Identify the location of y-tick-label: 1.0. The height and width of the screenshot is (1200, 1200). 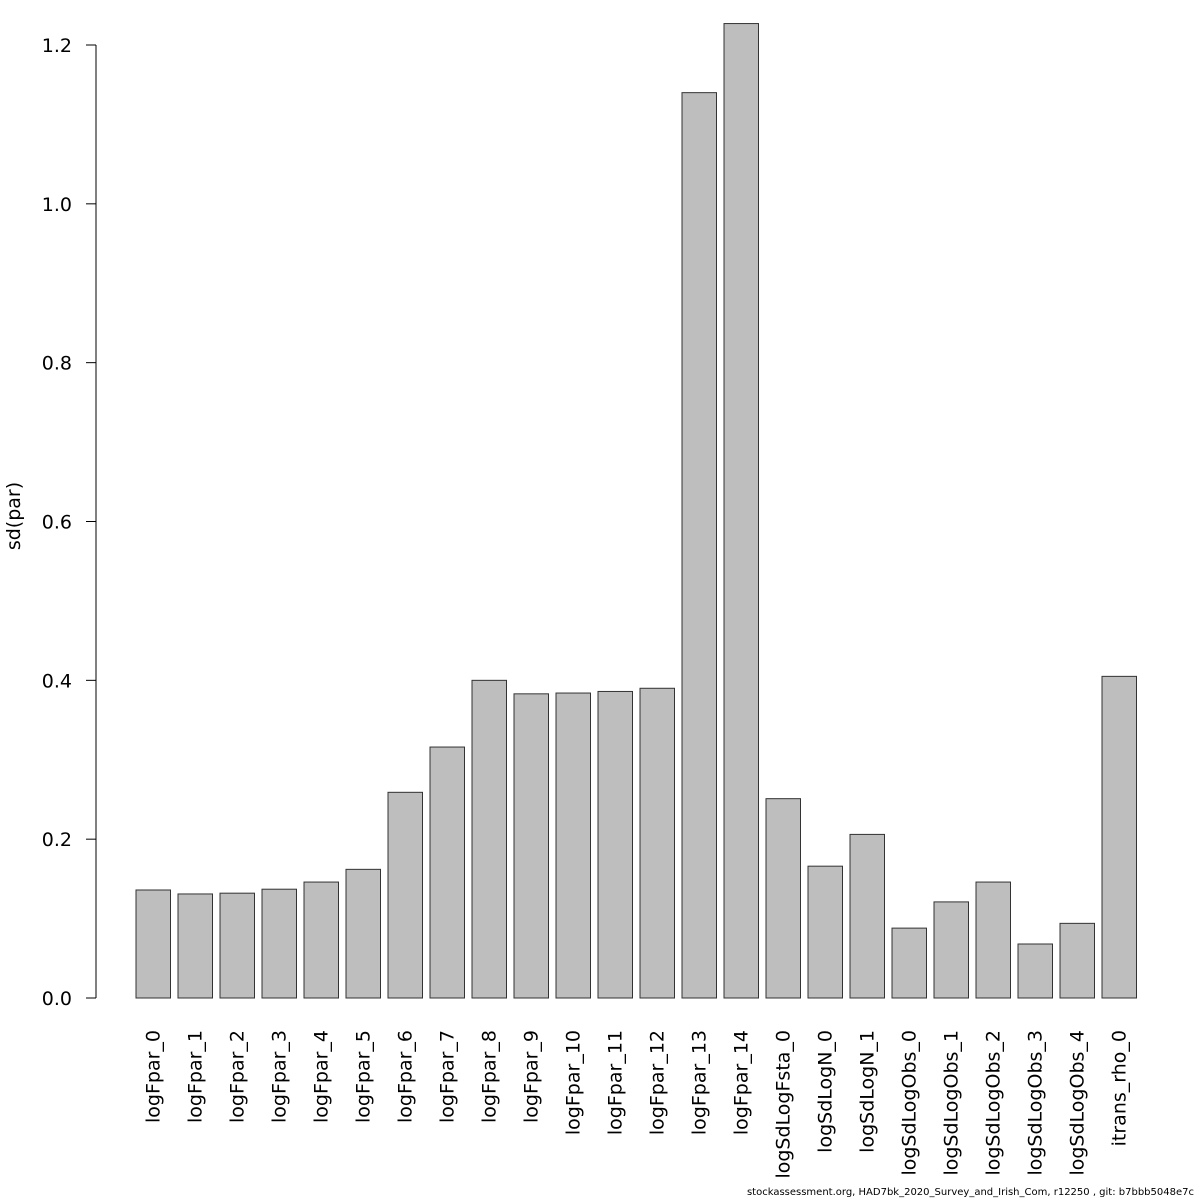
(57, 205).